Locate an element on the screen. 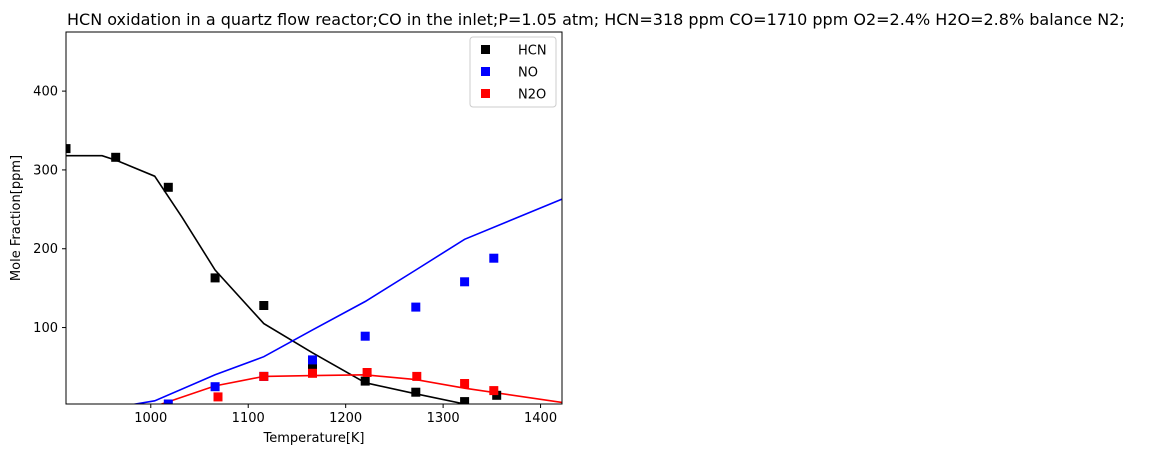  y-axis-label: Mole Fraction[ppm] is located at coordinates (16, 218).